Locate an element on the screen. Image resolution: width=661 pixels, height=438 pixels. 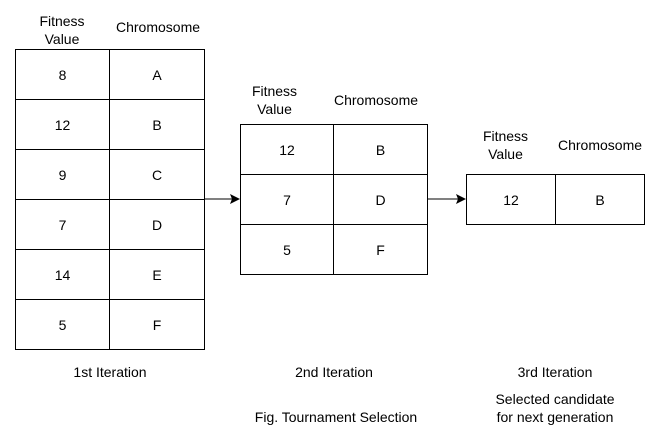
table3-fitness-header: Fitness Value is located at coordinates (505, 145).